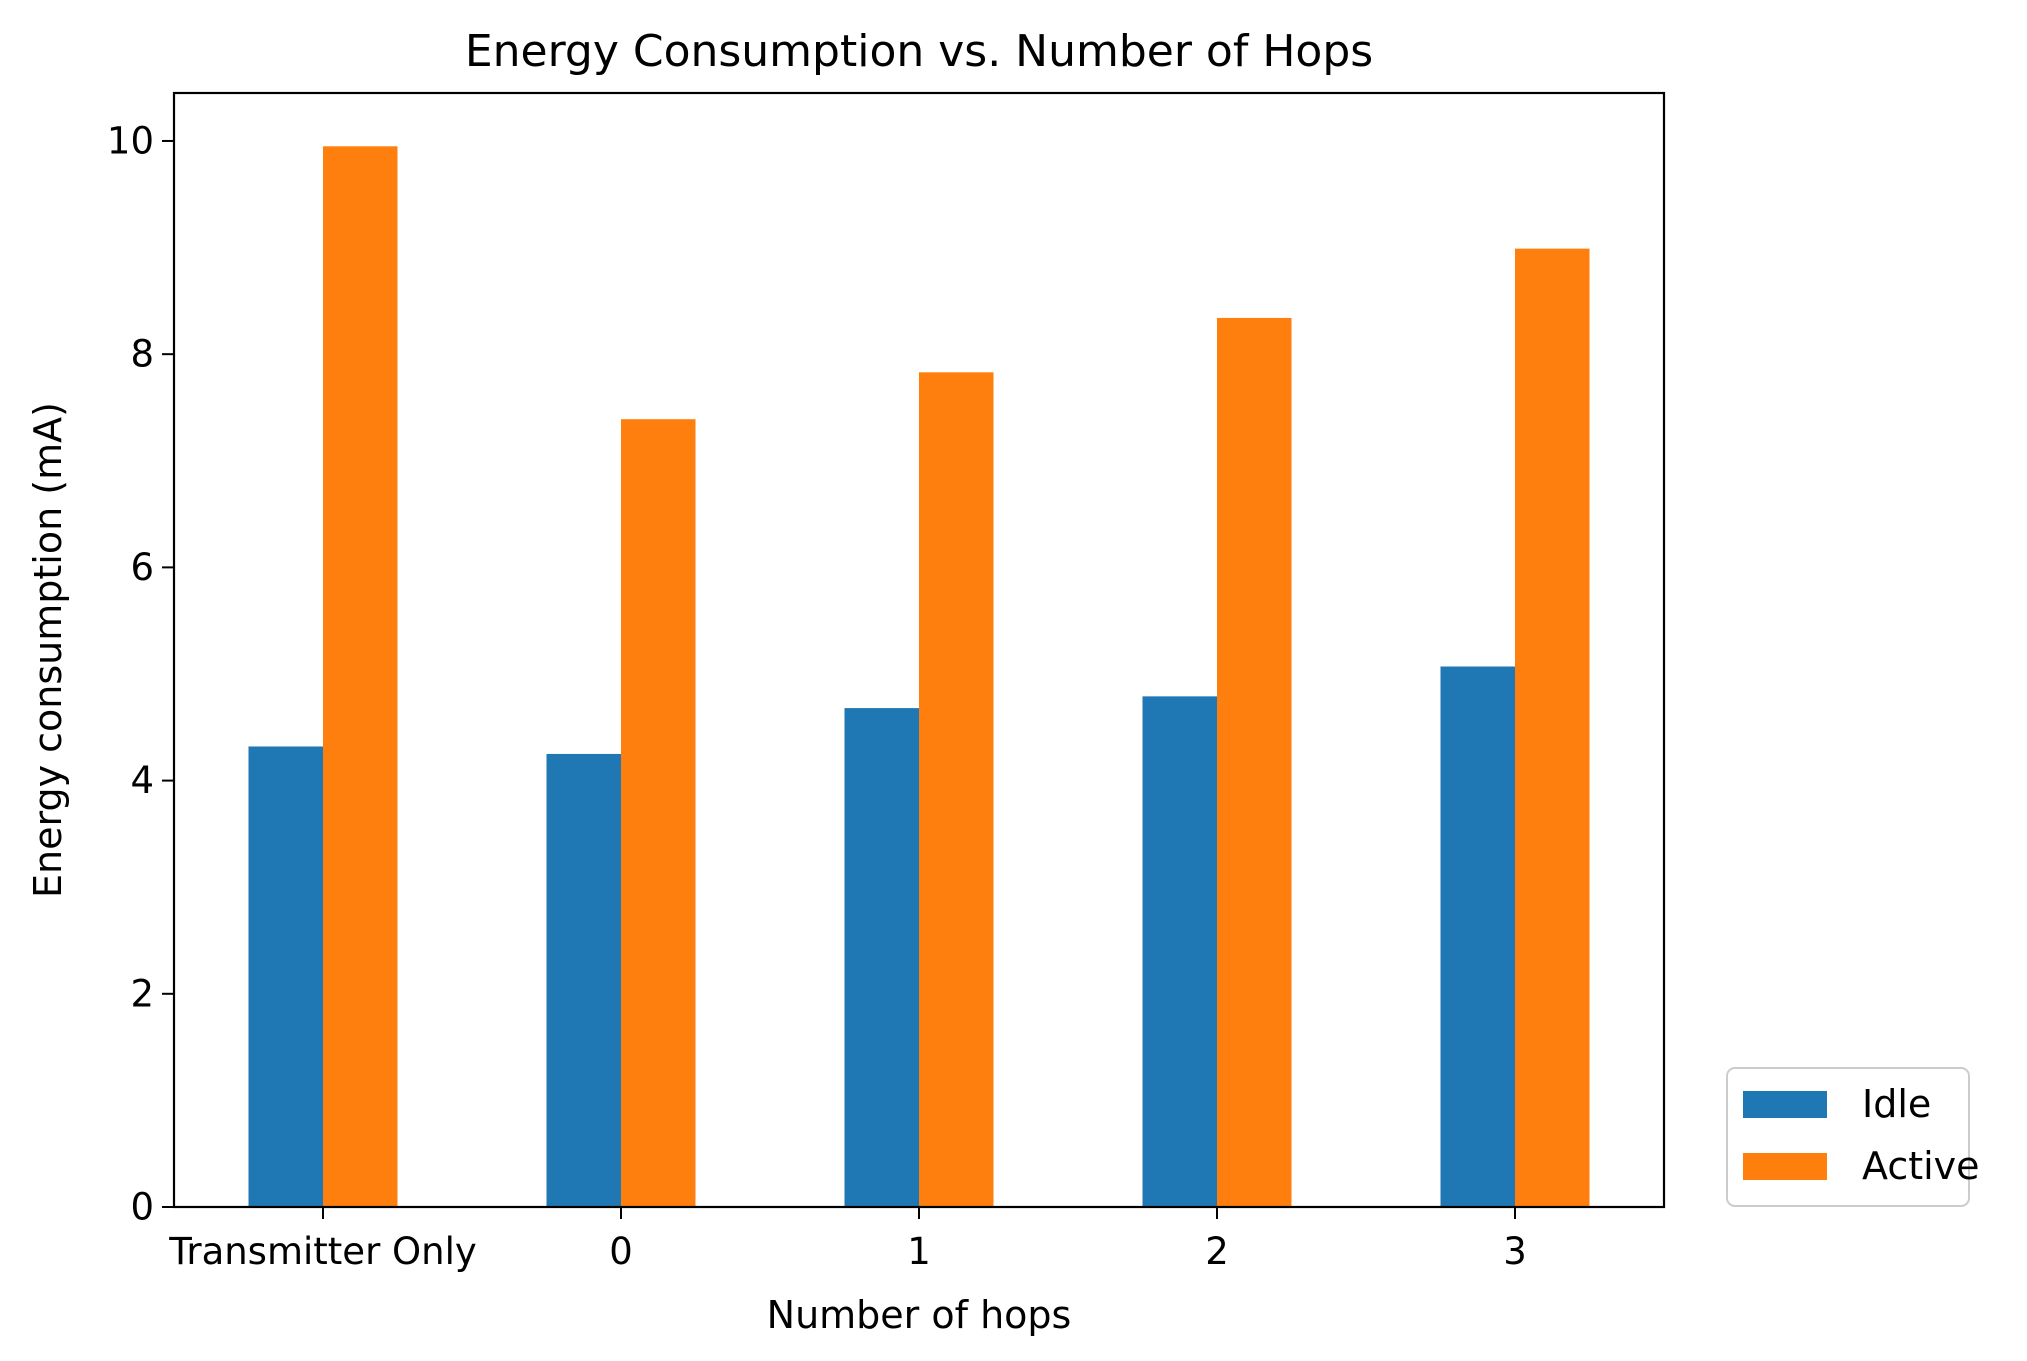  What do you see at coordinates (142, 1207) in the screenshot?
I see `y-tick-label: 0` at bounding box center [142, 1207].